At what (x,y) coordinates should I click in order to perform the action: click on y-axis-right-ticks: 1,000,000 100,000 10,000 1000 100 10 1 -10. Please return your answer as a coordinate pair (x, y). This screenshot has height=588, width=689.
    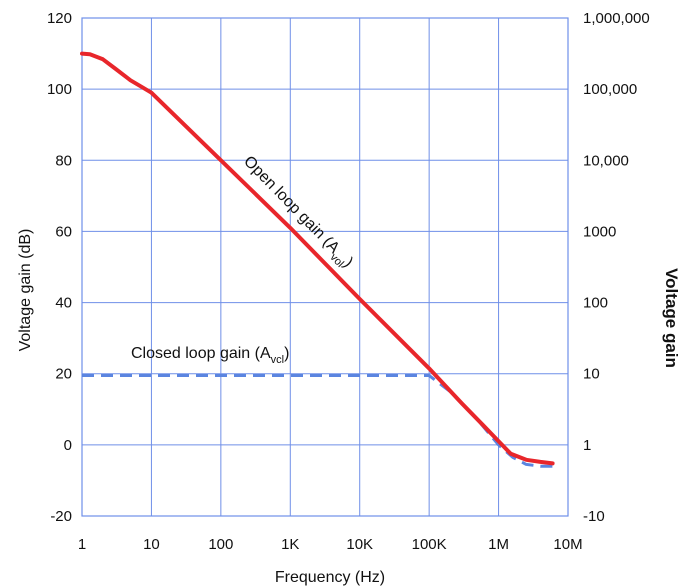
    Looking at the image, I should click on (616, 267).